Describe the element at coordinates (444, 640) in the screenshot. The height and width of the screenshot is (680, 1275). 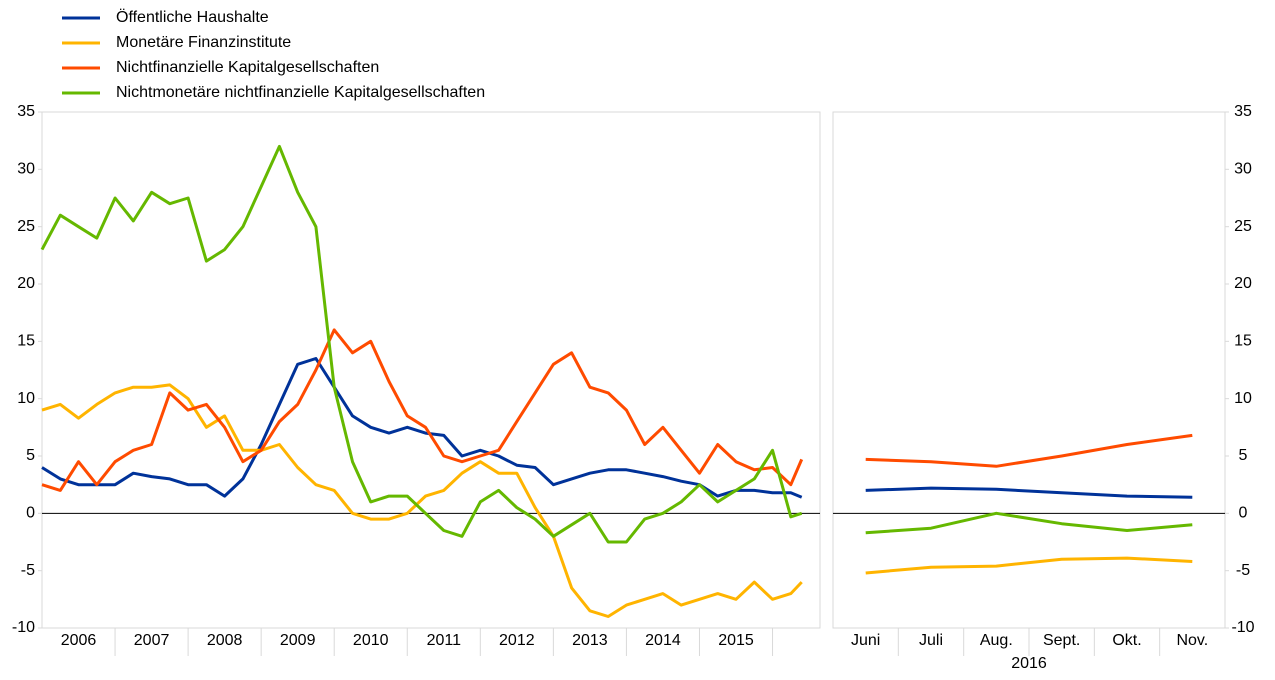
I see `x-tick-label: 2011` at that location.